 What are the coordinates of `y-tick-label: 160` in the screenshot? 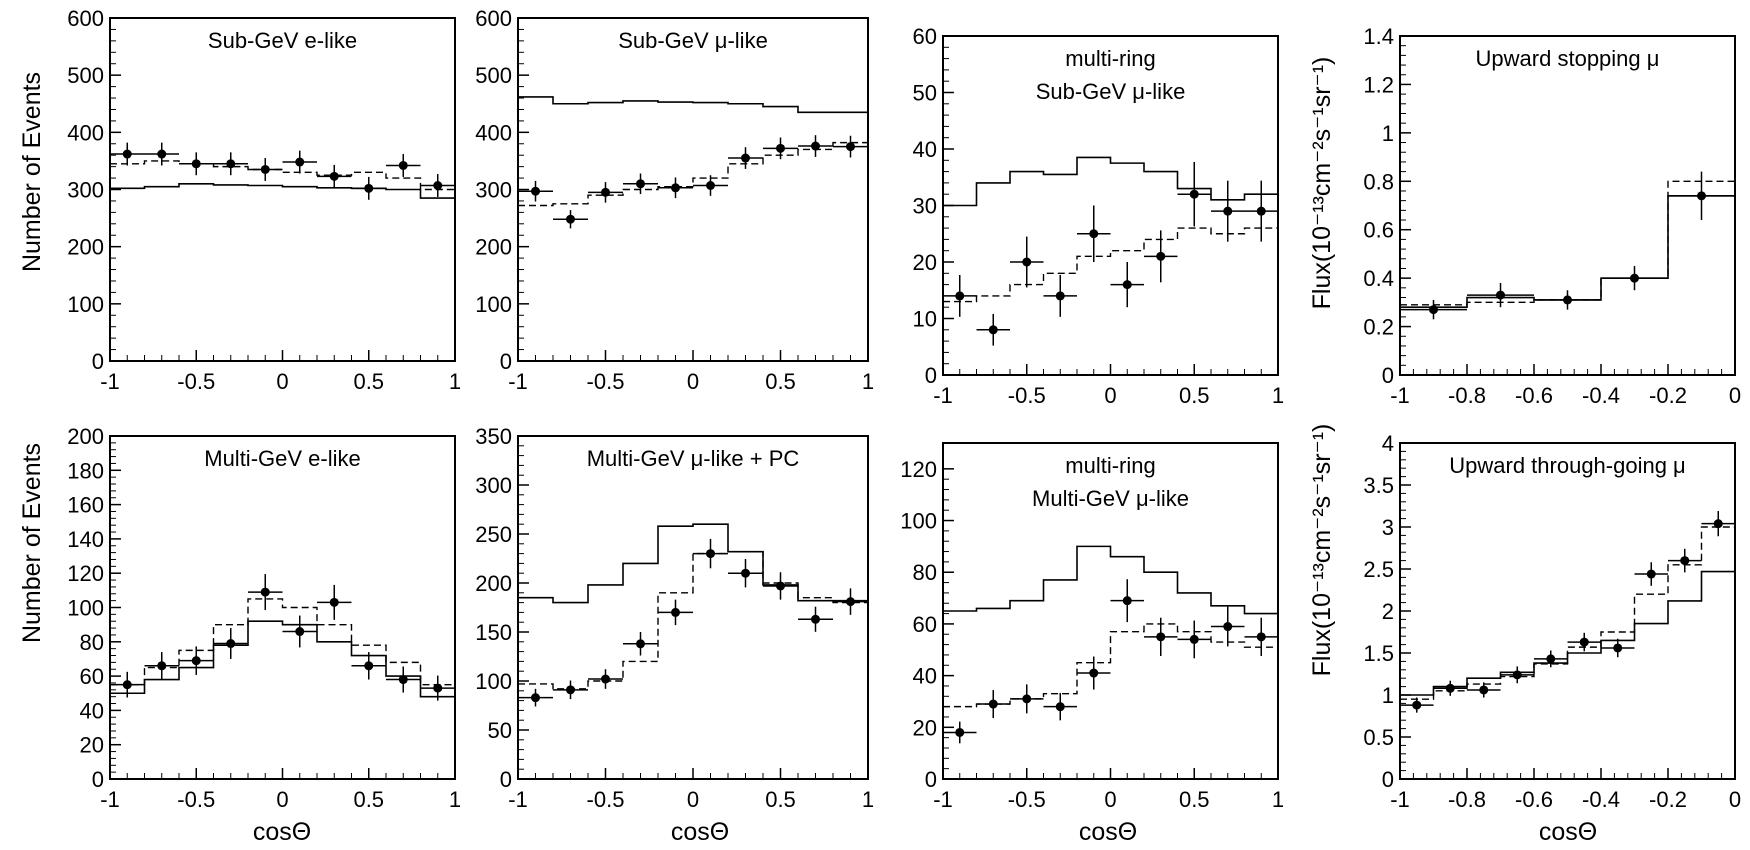 It's located at (85, 505).